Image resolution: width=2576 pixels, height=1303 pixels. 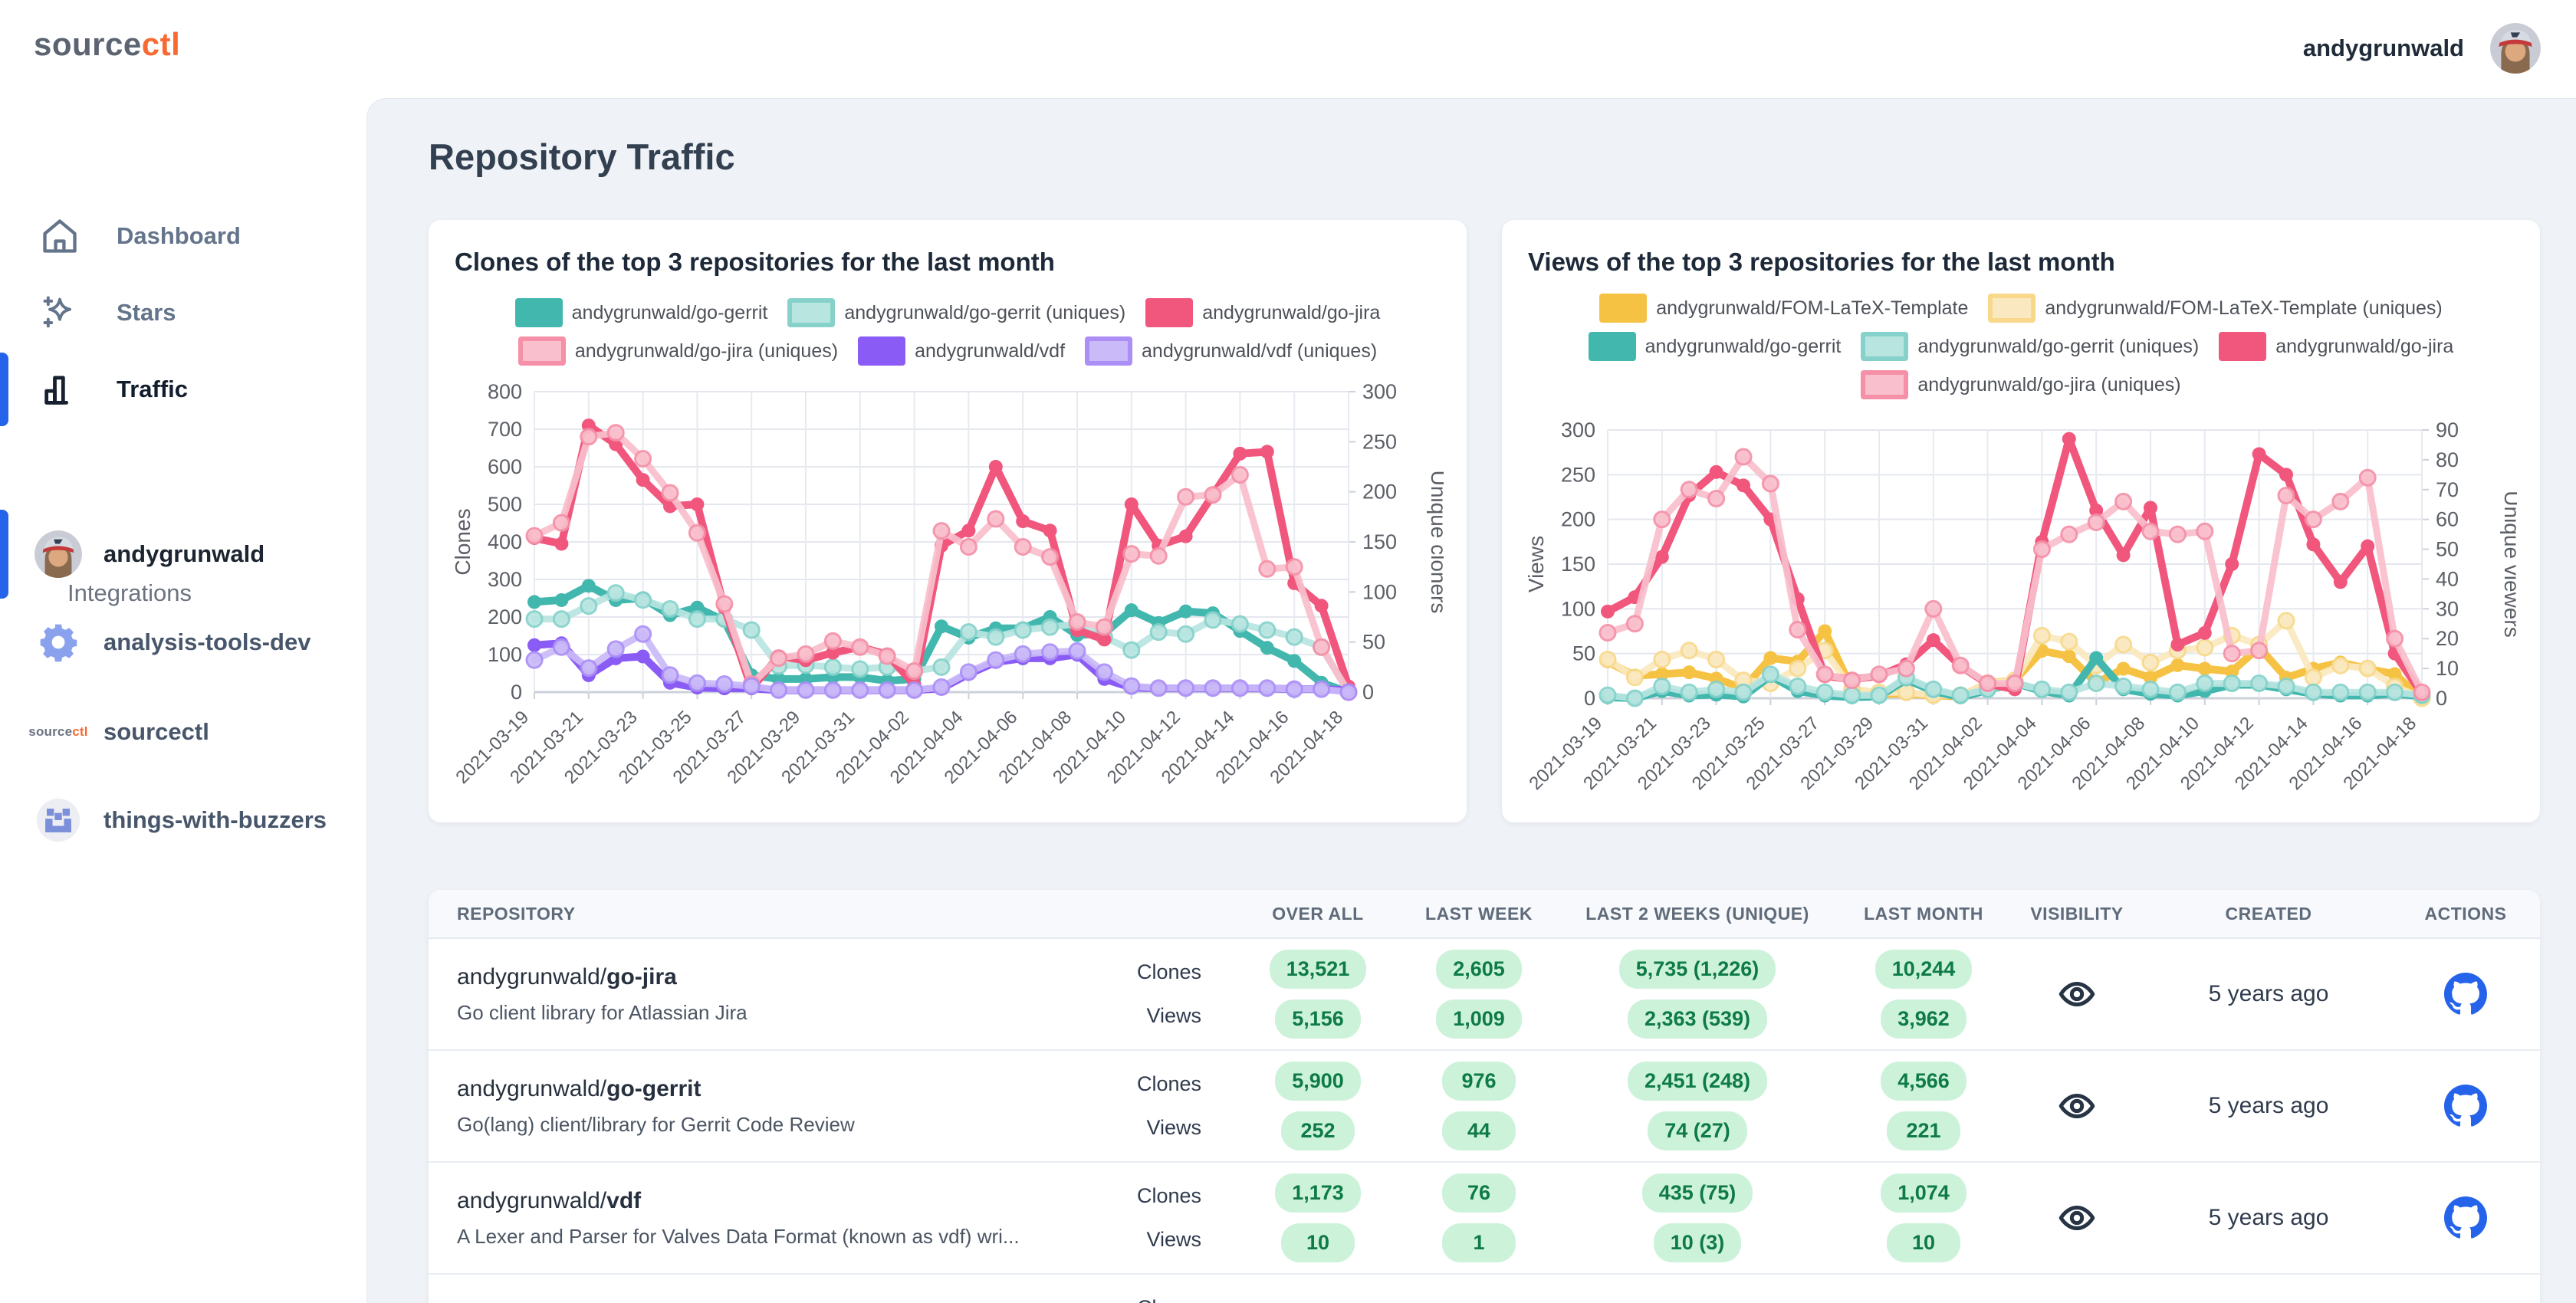 What do you see at coordinates (1697, 1082) in the screenshot?
I see `stat-badge: 2,451 (248)` at bounding box center [1697, 1082].